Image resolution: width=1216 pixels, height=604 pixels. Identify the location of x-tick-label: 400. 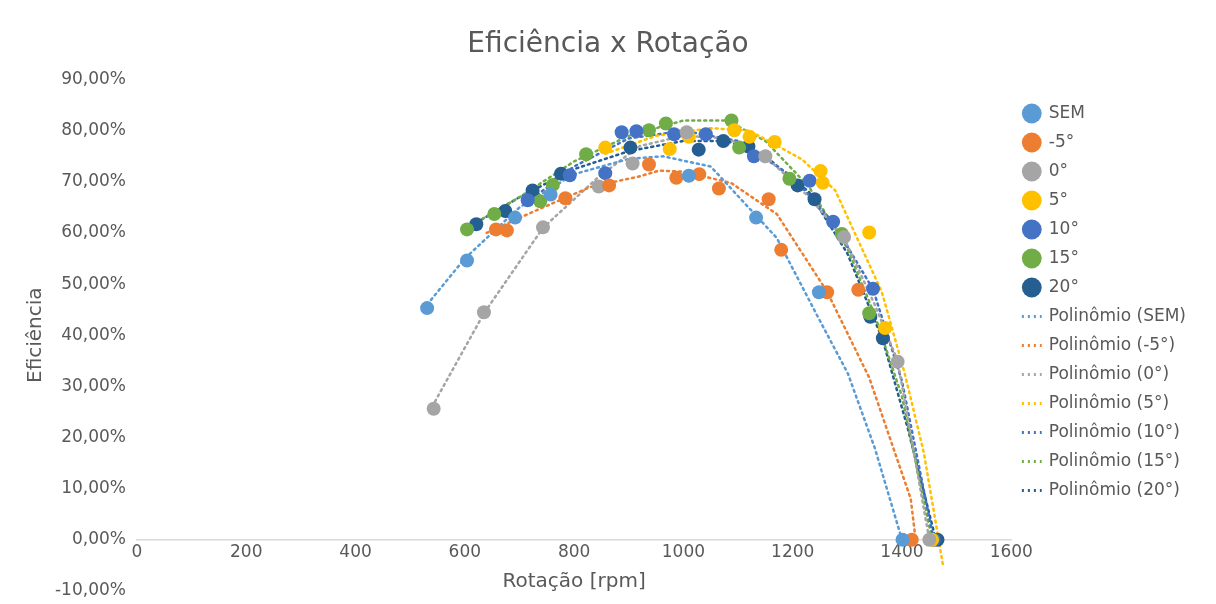
(355, 551).